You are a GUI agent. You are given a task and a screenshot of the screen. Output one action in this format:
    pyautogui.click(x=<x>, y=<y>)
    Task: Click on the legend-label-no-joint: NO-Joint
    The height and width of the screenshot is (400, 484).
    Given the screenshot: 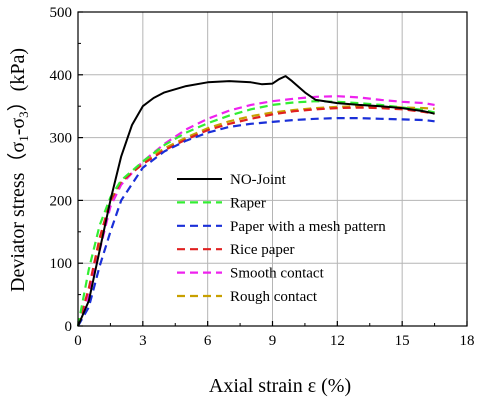 What is the action you would take?
    pyautogui.click(x=258, y=180)
    